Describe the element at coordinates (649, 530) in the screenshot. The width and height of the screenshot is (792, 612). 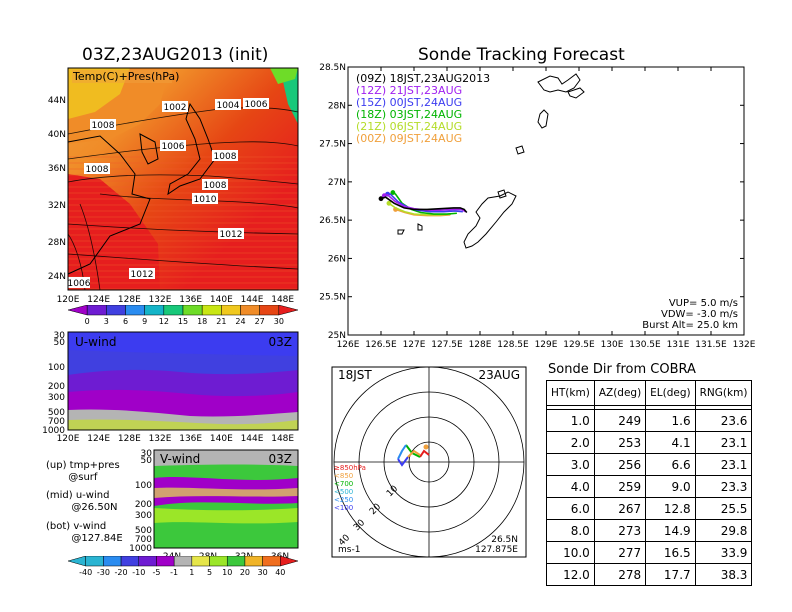
I see `table-row: 8.0 273 14.9 29.8` at that location.